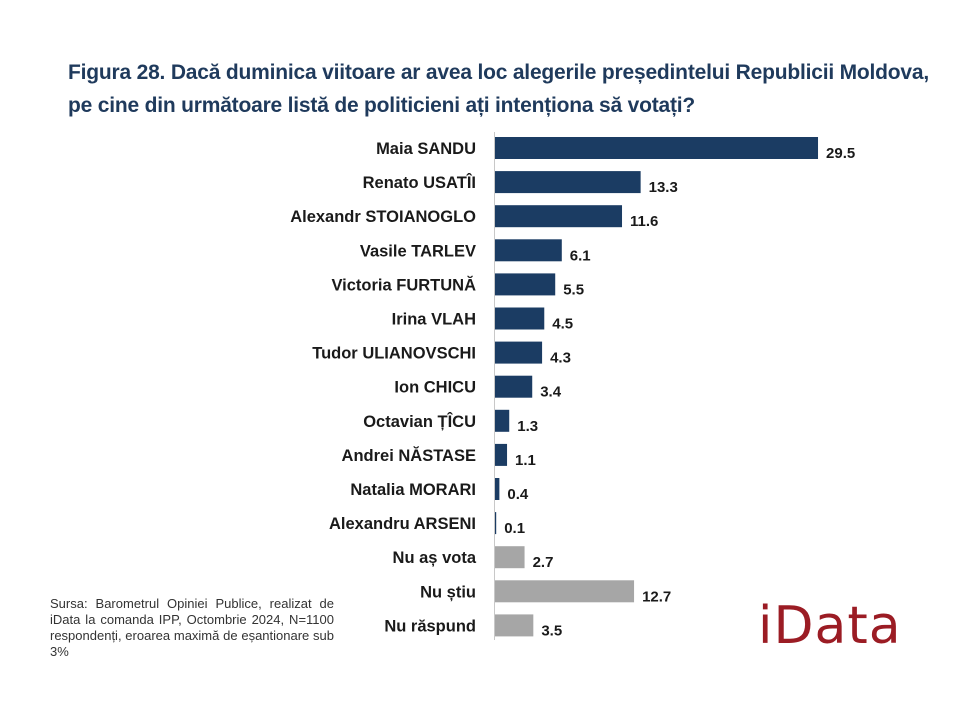  What do you see at coordinates (409, 455) in the screenshot?
I see `category-label: Andrei NĂSTASE` at bounding box center [409, 455].